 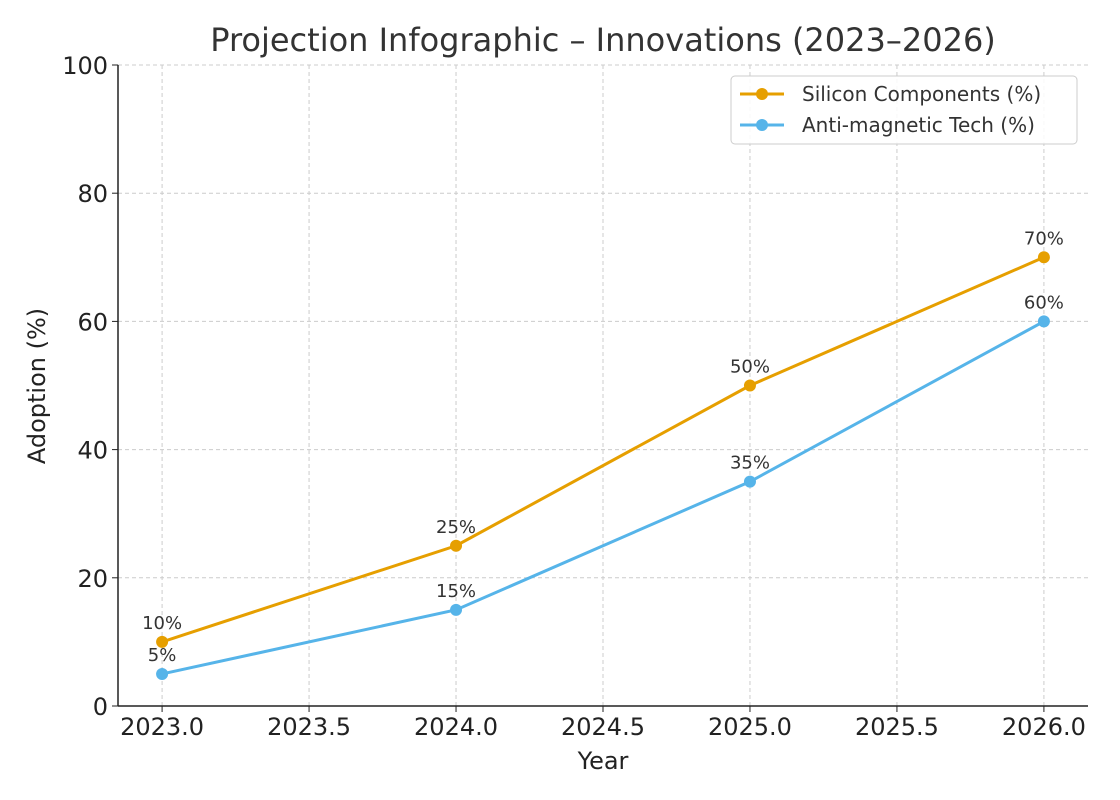 I want to click on legend-box, so click(x=904, y=110).